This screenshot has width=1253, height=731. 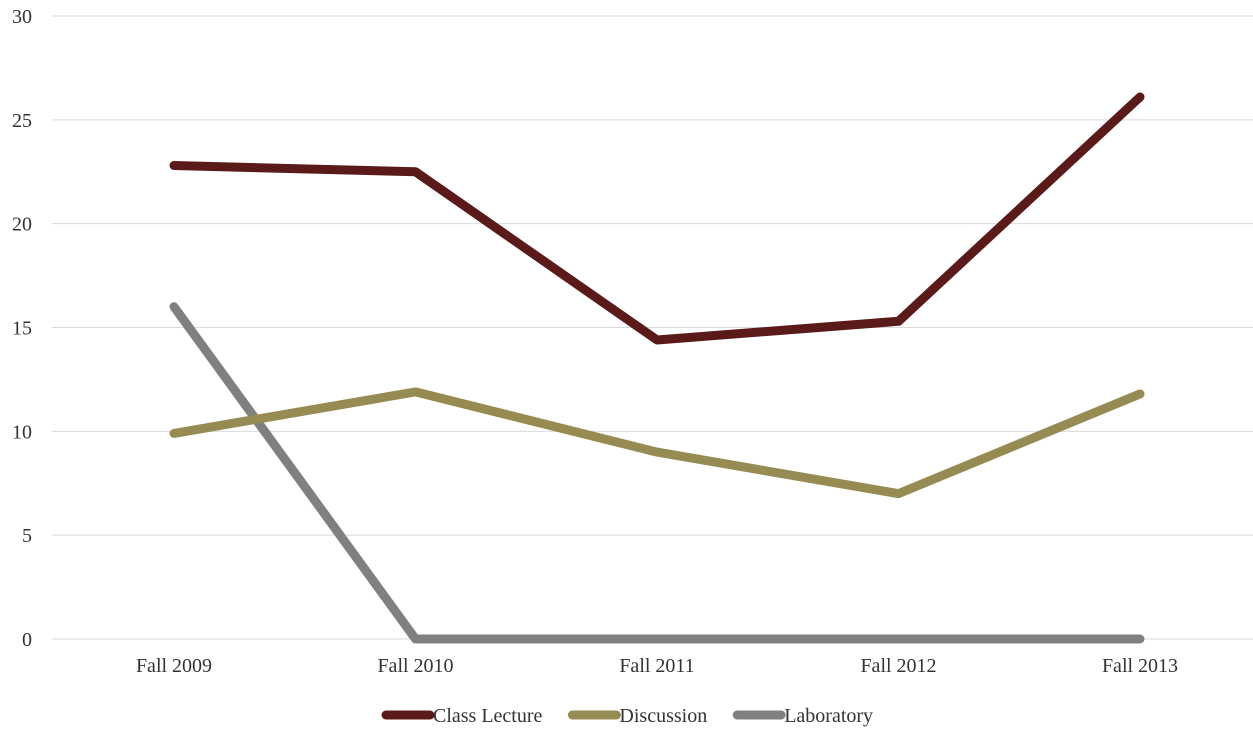 I want to click on legend-label-class-lecture: Class Lecture, so click(x=488, y=716).